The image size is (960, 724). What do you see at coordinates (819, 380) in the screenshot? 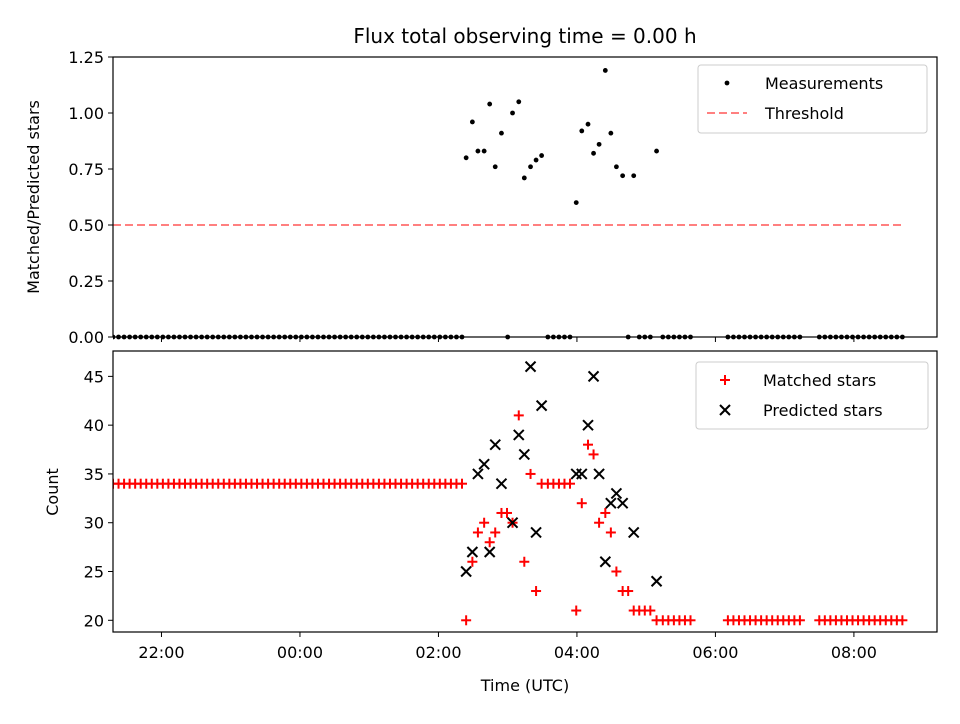
I see `legend-label: Matched stars` at bounding box center [819, 380].